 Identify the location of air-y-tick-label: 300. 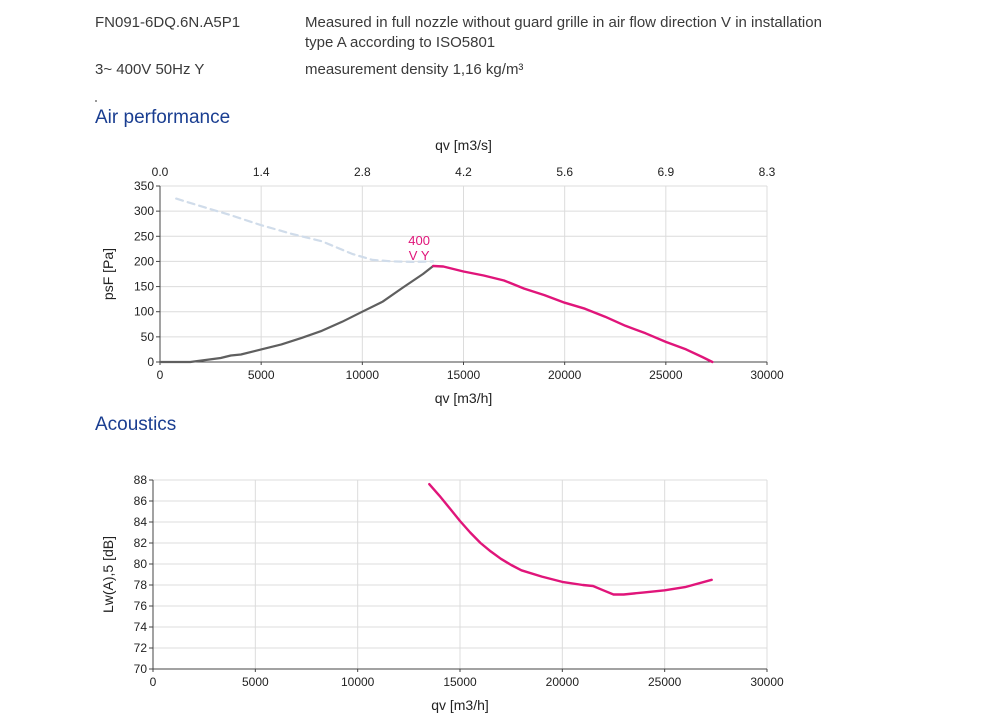
(144, 211).